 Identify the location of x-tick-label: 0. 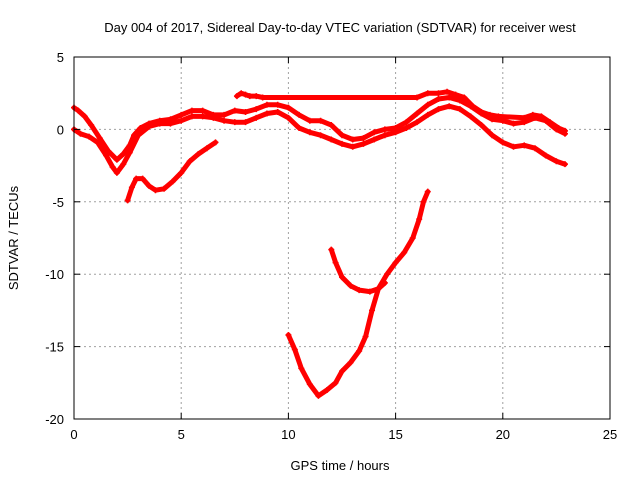
(73, 434).